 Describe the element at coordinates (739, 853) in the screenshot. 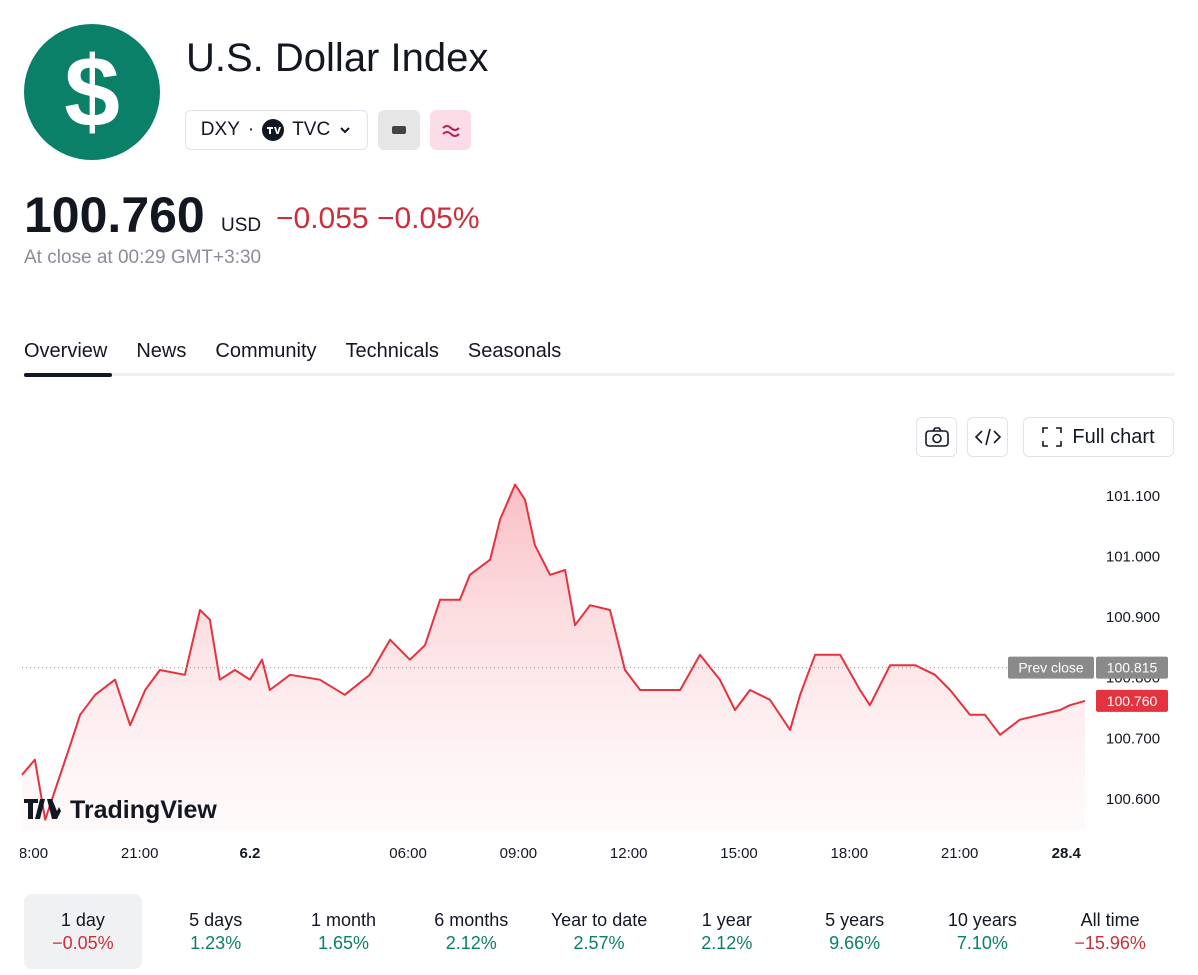

I see `x-tick-label: 15:00` at that location.